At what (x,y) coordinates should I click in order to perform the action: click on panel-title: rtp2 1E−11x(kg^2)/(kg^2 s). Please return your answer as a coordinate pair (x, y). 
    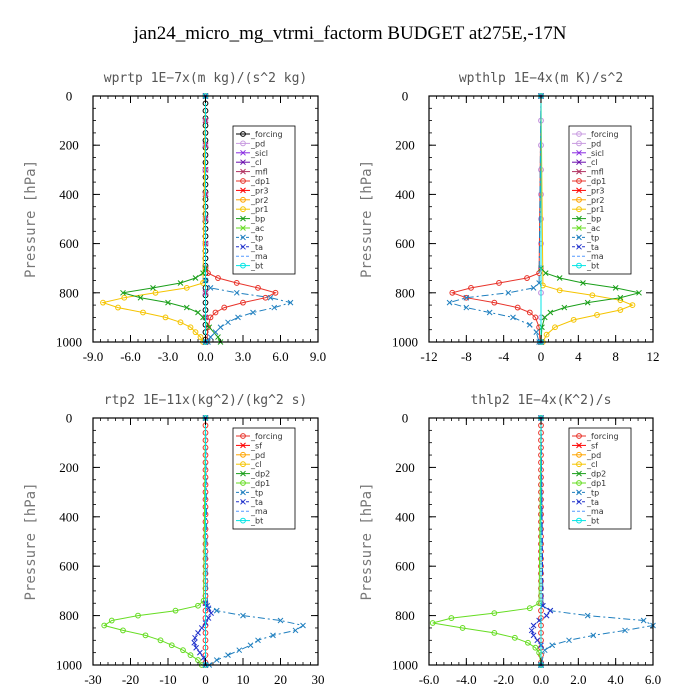
    Looking at the image, I should click on (206, 400).